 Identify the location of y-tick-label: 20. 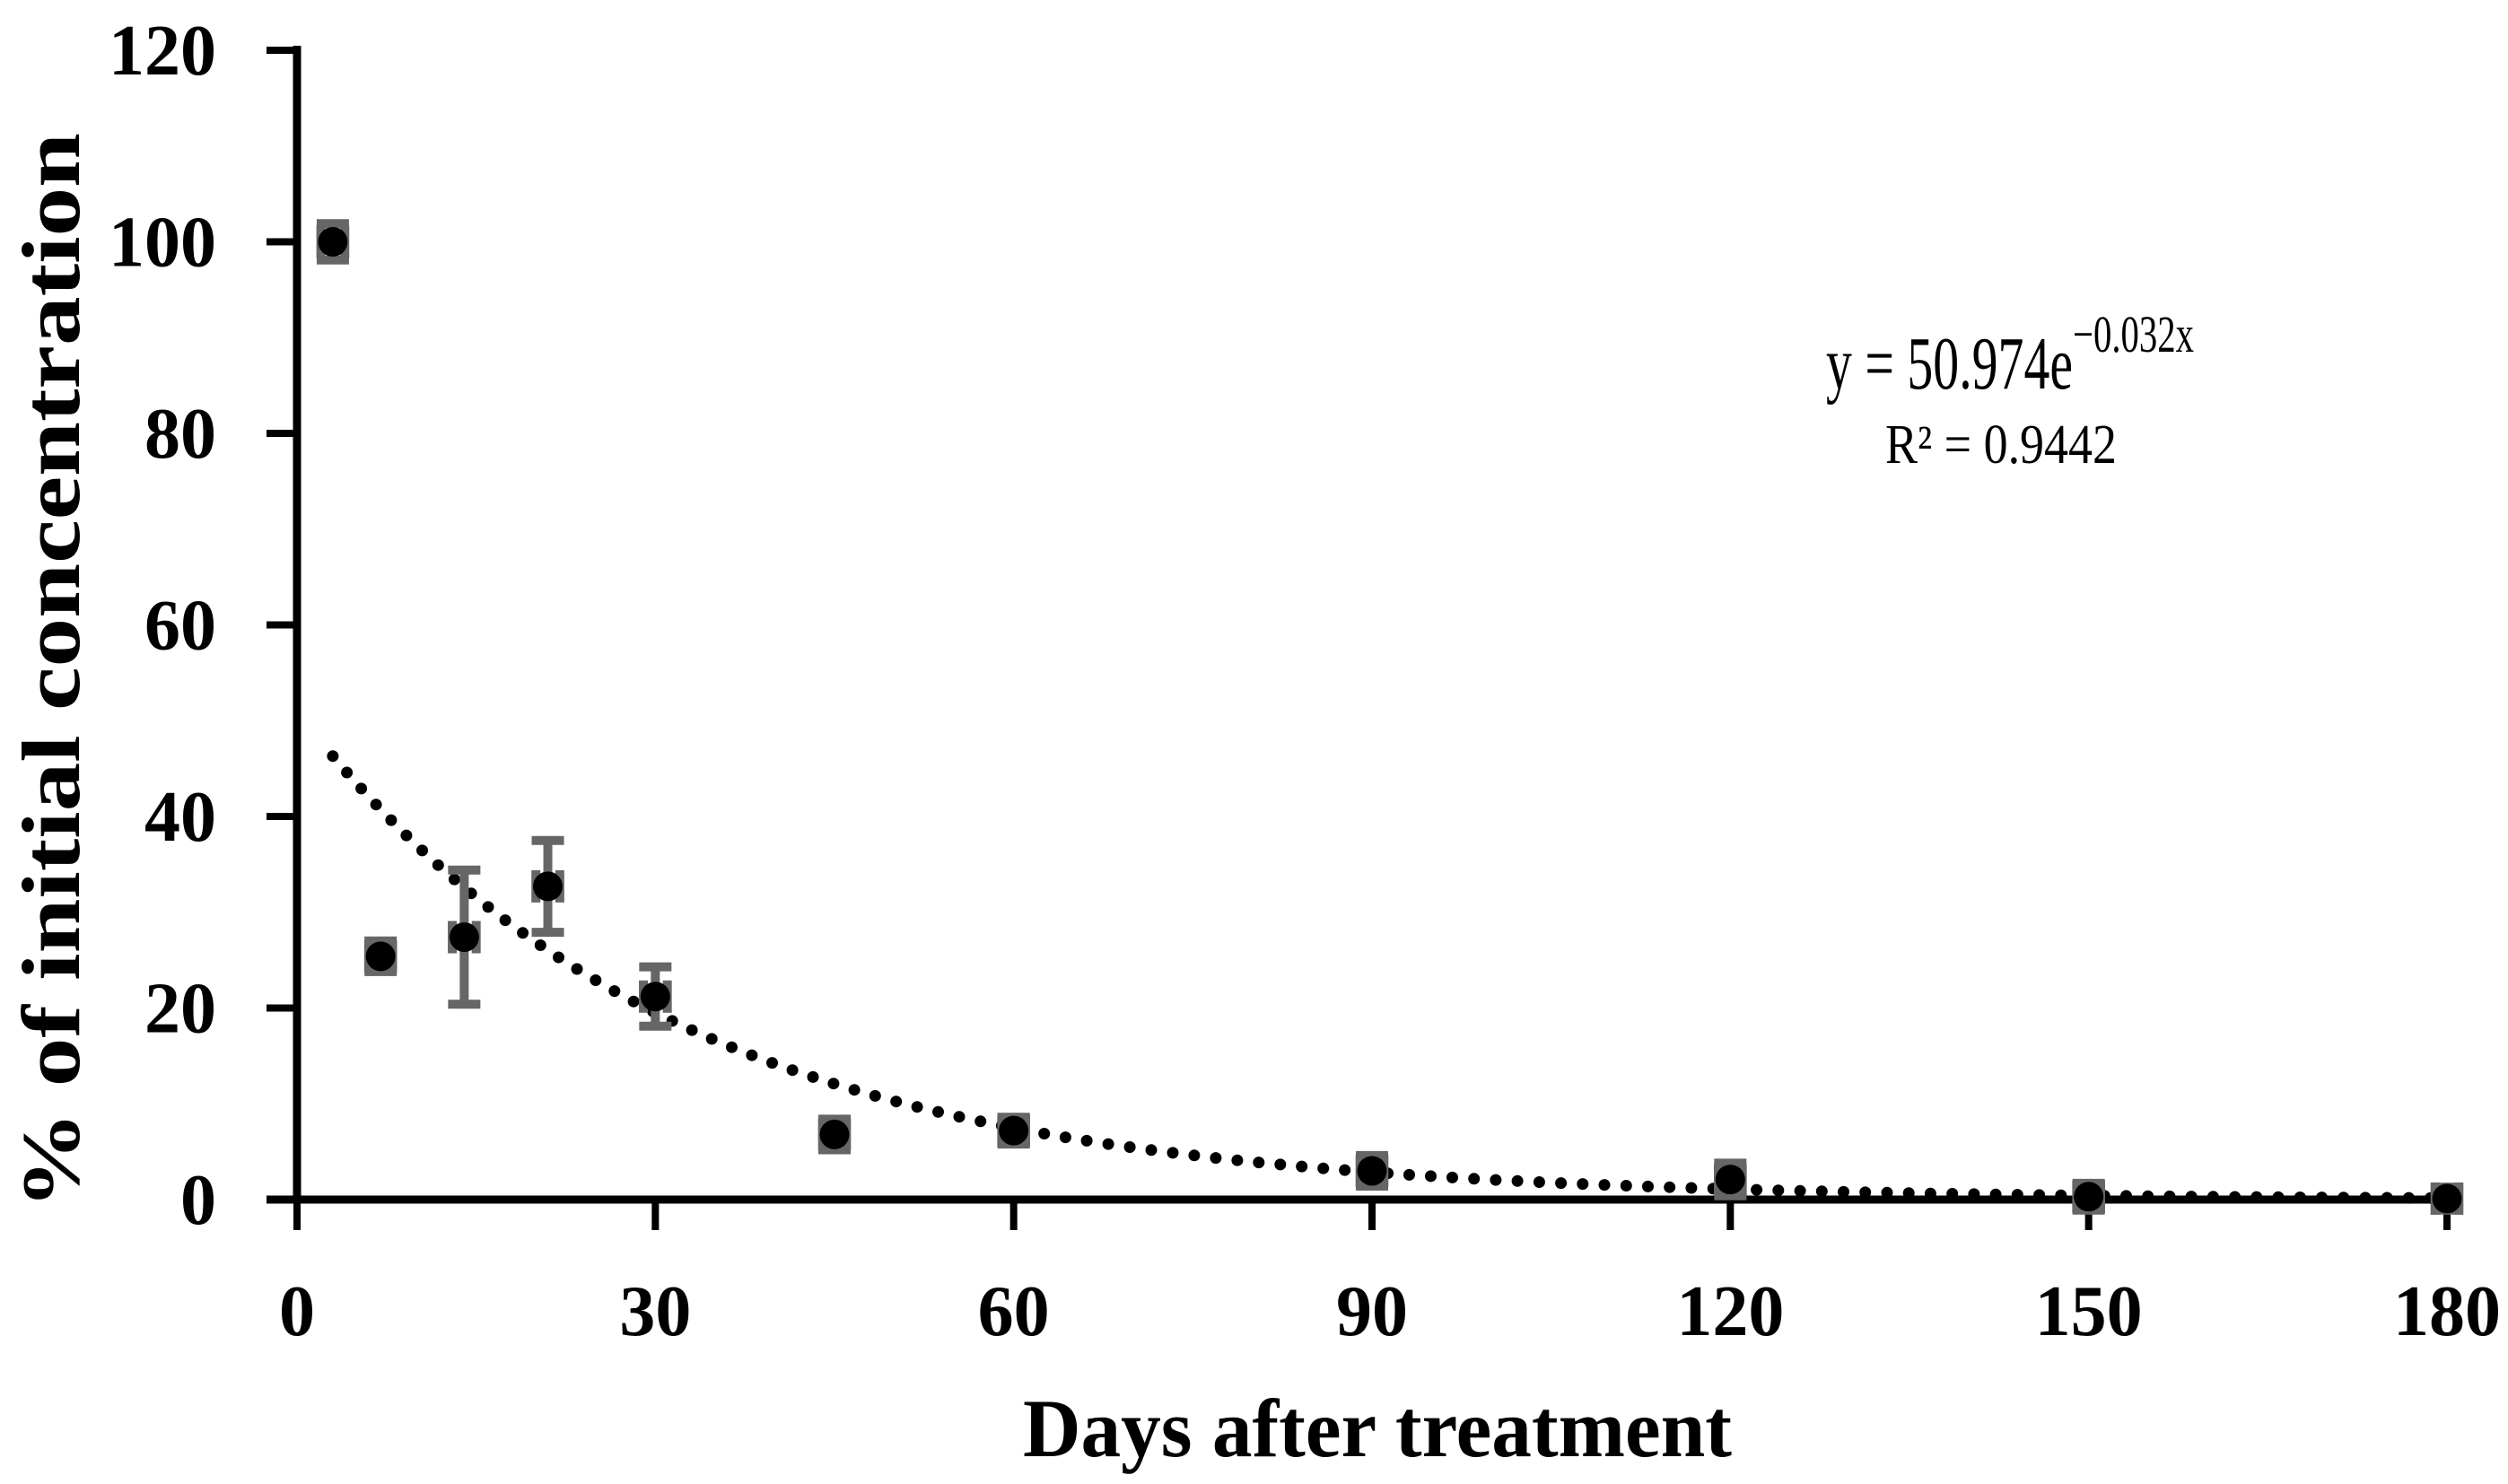
(180, 1010).